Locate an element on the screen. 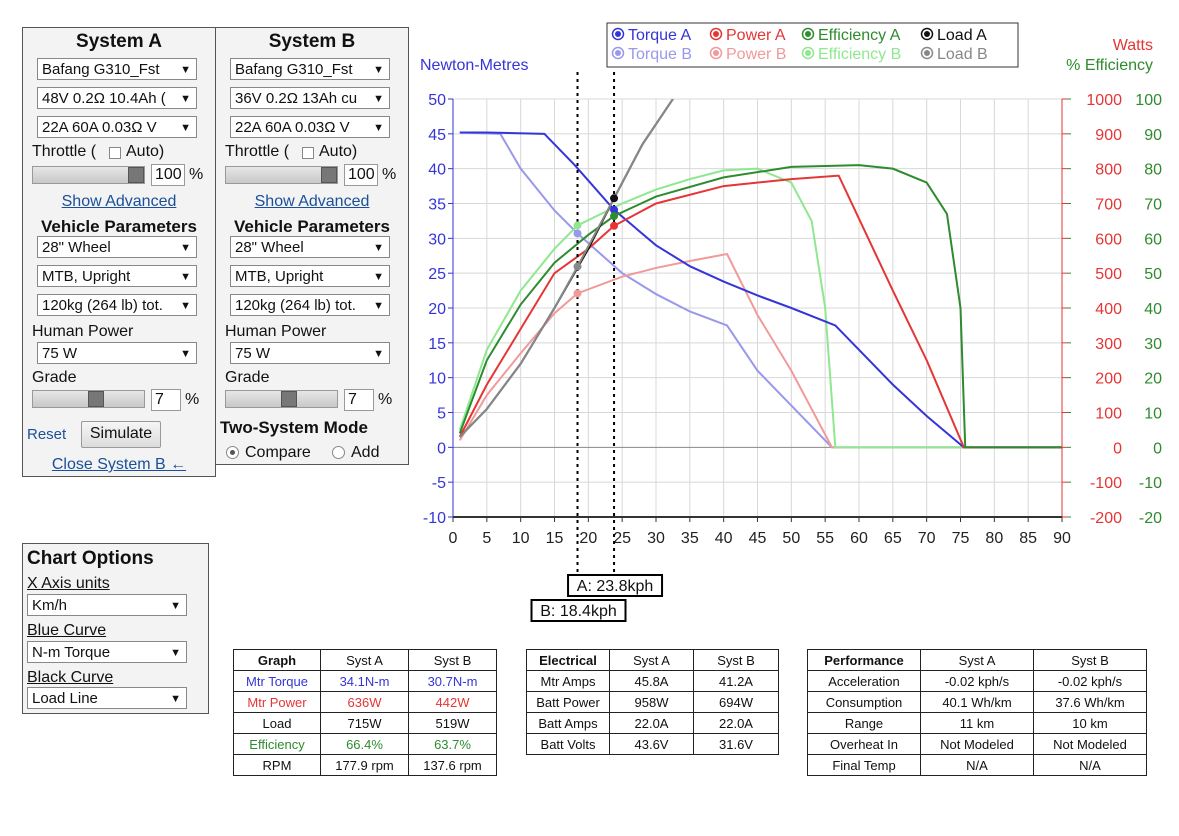 This screenshot has width=1179, height=836. legend-label: Load B is located at coordinates (962, 54).